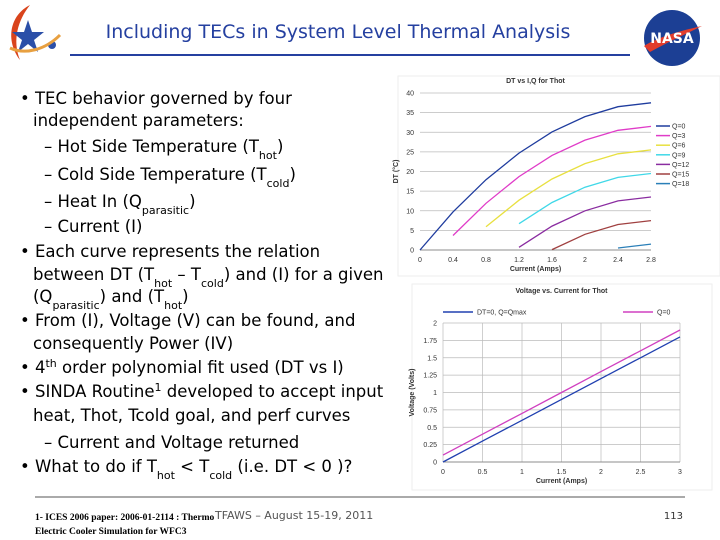 Image resolution: width=720 pixels, height=540 pixels. What do you see at coordinates (410, 94) in the screenshot?
I see `y-tick-label: 40` at bounding box center [410, 94].